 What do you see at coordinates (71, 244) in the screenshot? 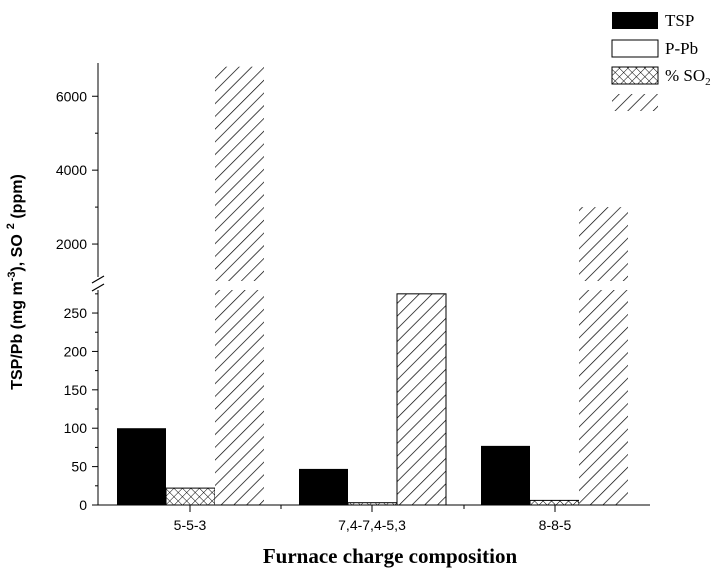
I see `y-tick-label-2000: 2000` at bounding box center [71, 244].